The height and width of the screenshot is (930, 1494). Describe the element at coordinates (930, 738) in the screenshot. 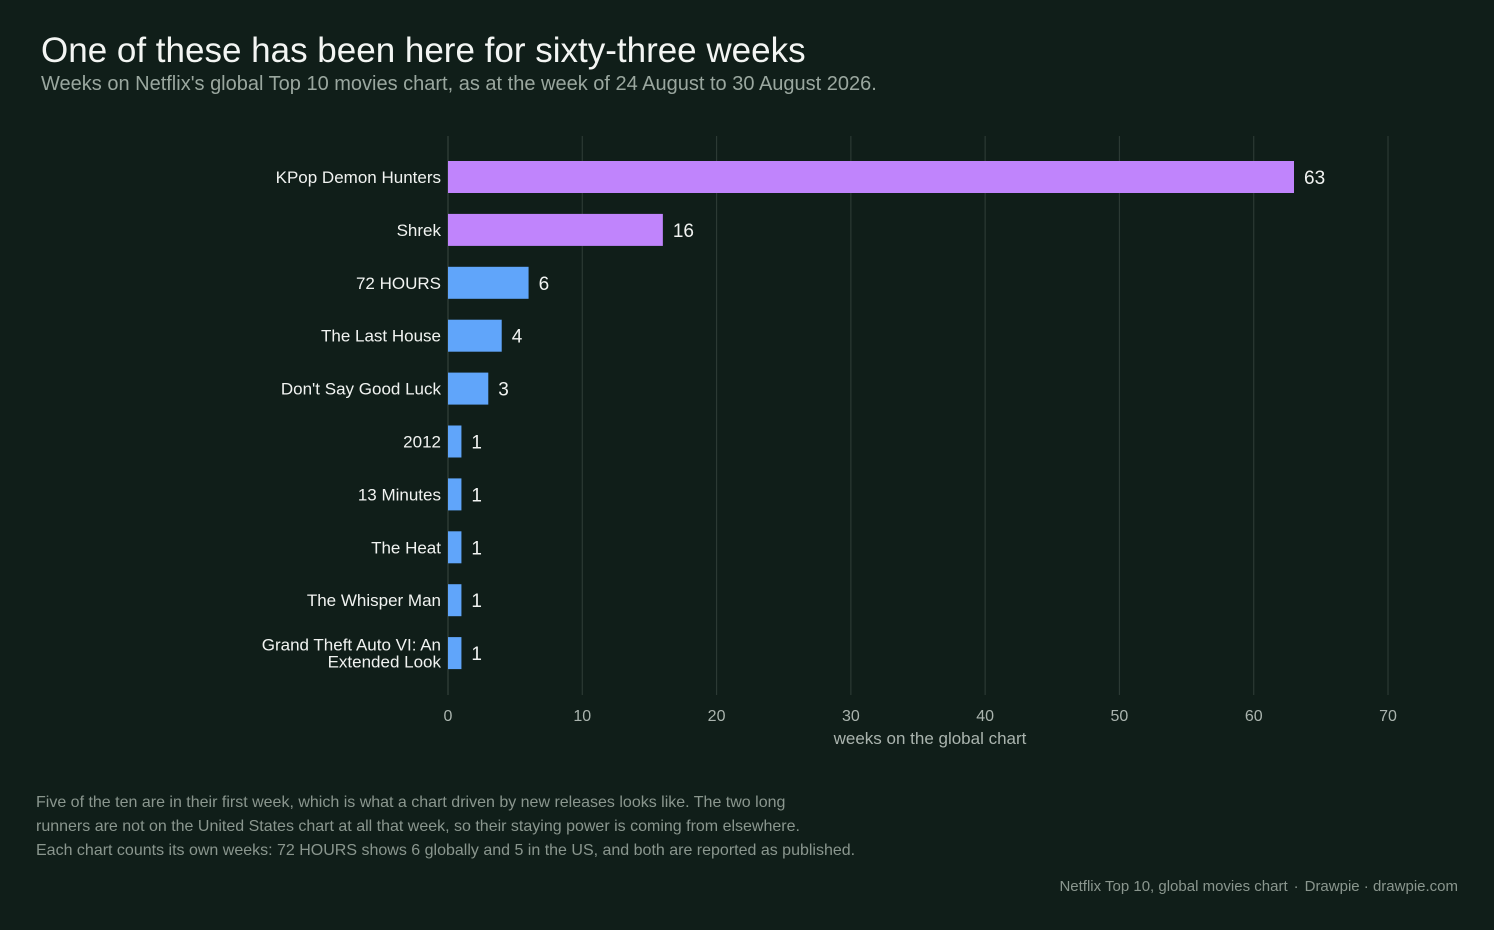

I see `x-axis-title: weeks on the global chart` at that location.